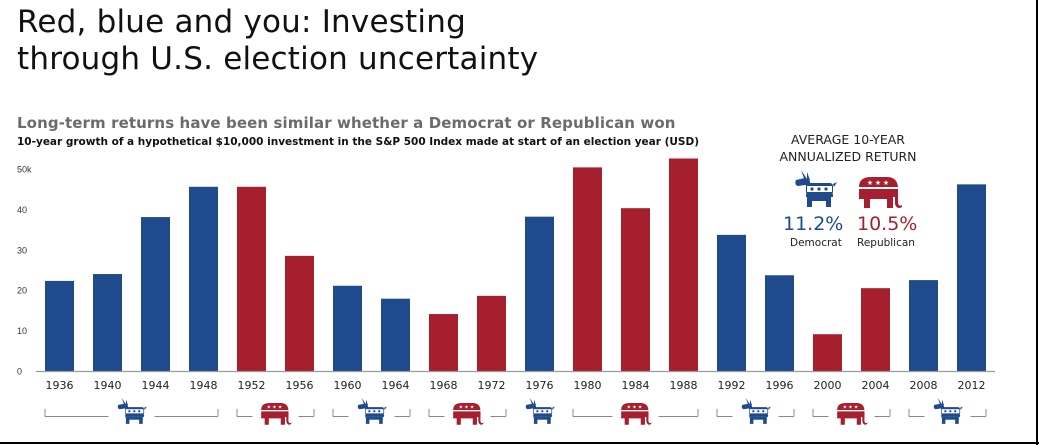  I want to click on bar-2008, so click(923, 325).